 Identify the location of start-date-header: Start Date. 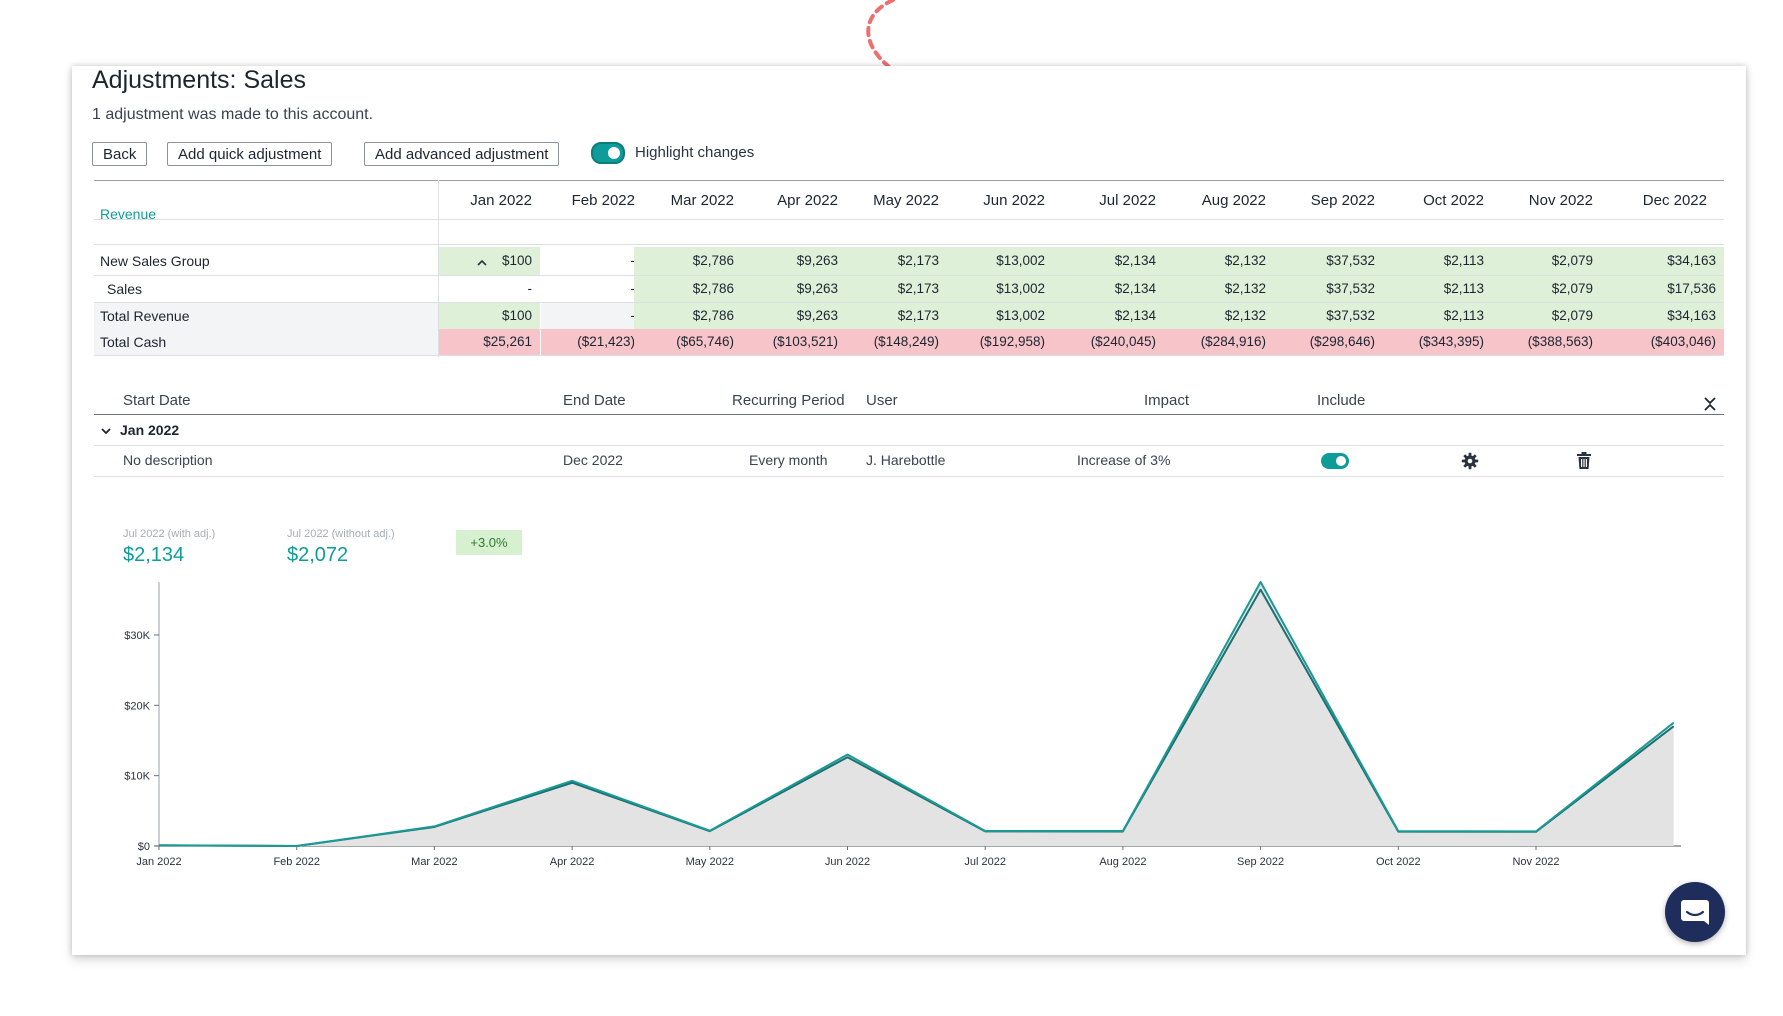
(157, 400).